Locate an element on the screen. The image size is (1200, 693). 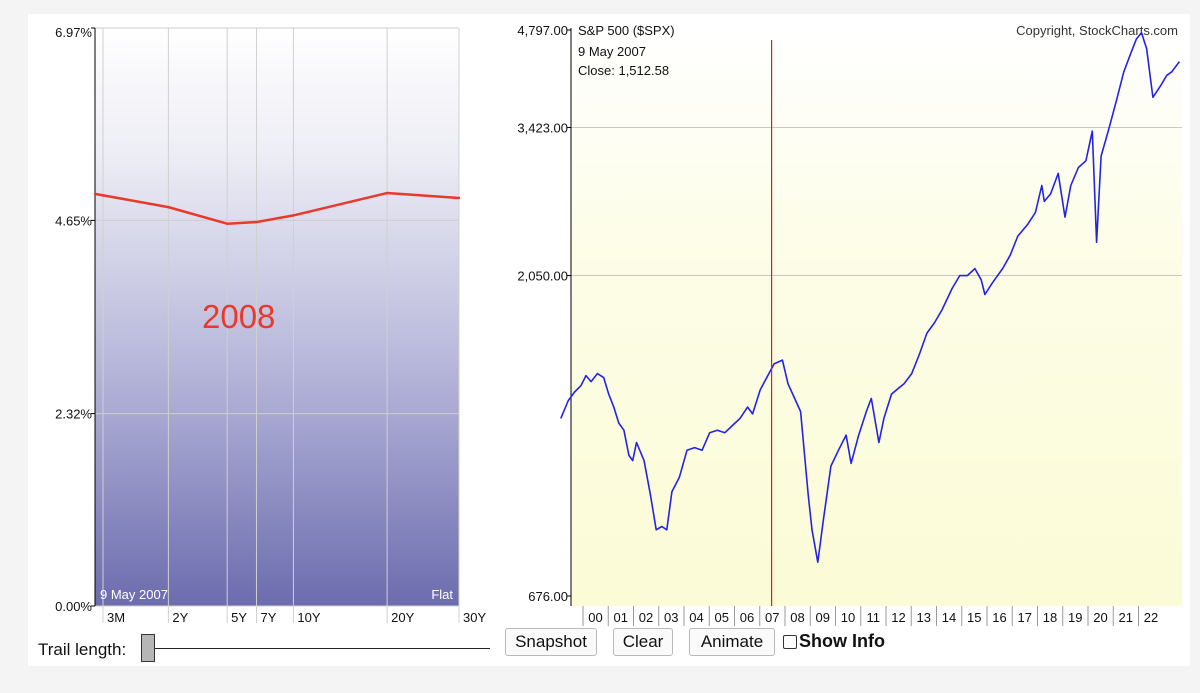
spx-y-ticks: 4,797.00 3,423.00 2,050.00 676.00 is located at coordinates (544, 313).